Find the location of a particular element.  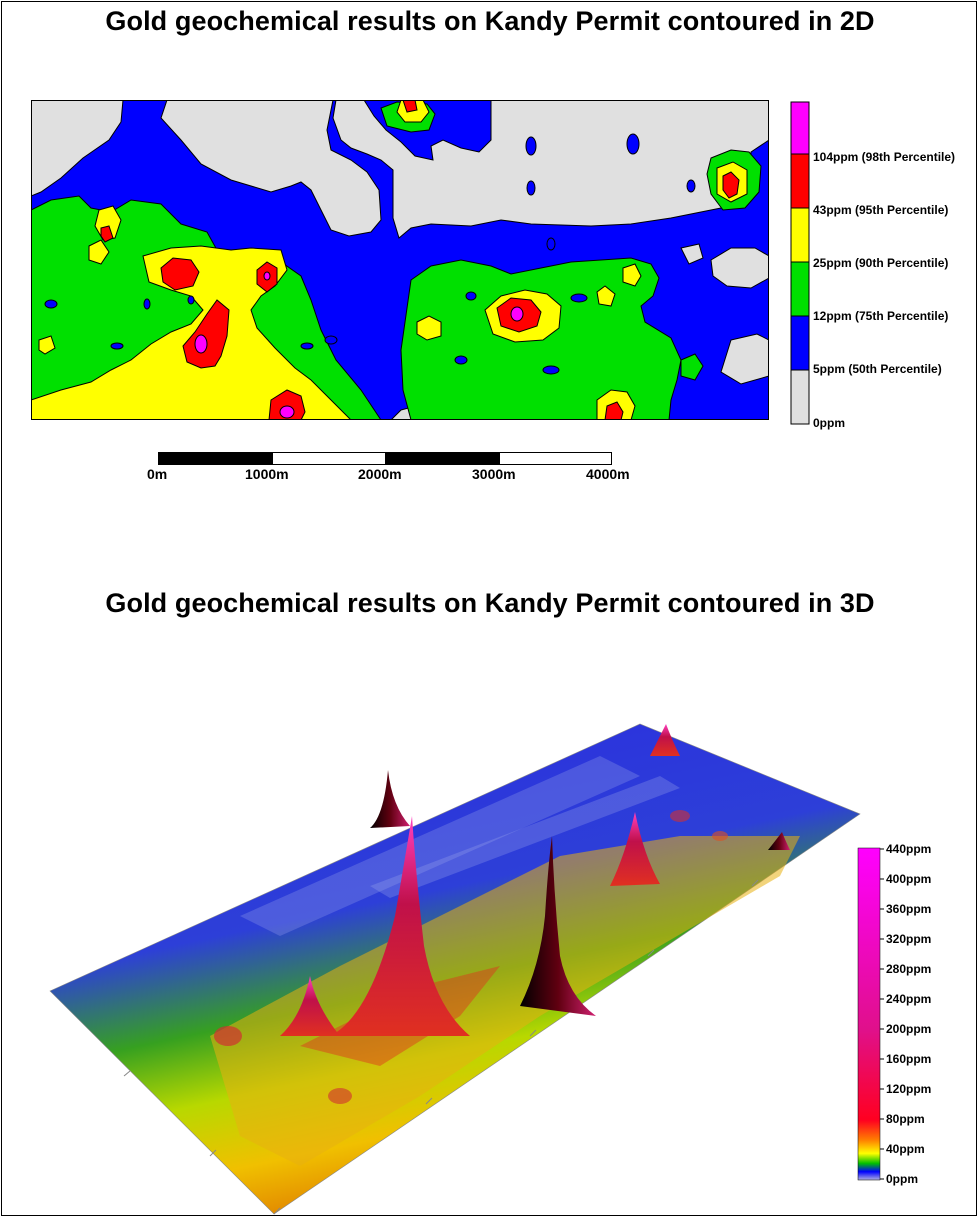

legend-3d-label: 160ppm is located at coordinates (909, 1059).